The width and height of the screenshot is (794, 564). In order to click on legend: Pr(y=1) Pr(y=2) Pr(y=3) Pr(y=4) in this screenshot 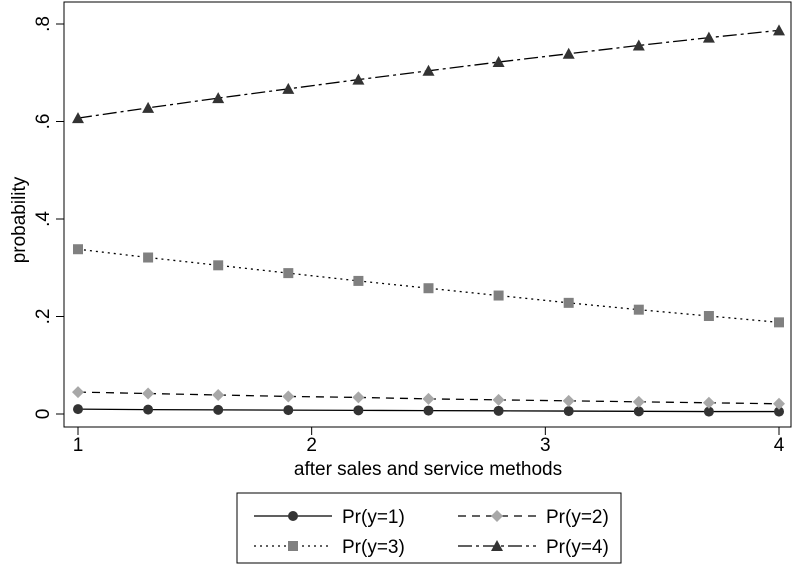, I will do `click(429, 528)`.